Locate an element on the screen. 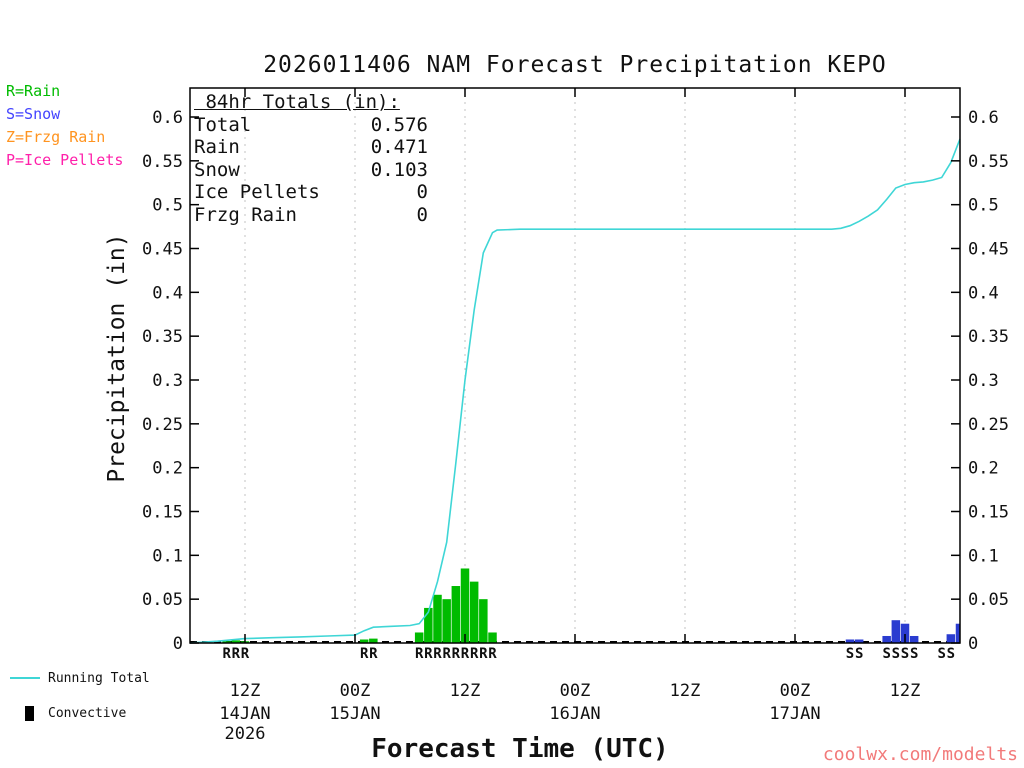  y-tick-label-left: 0.35 is located at coordinates (162, 337).